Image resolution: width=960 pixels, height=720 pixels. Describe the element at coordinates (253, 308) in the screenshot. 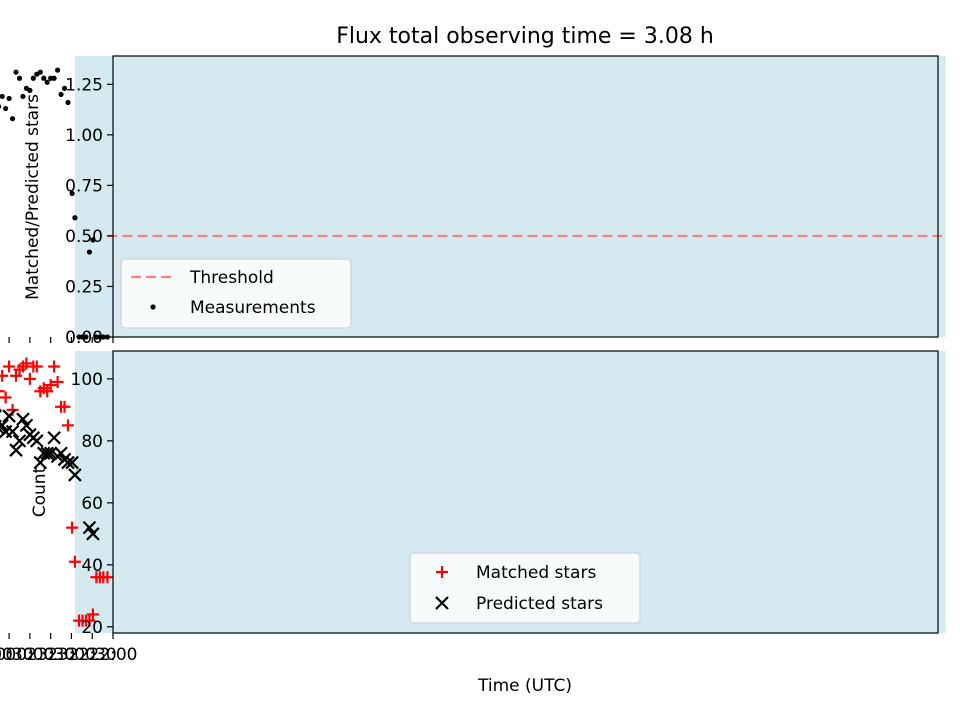

I see `legend-measurements-label: Measurements` at that location.